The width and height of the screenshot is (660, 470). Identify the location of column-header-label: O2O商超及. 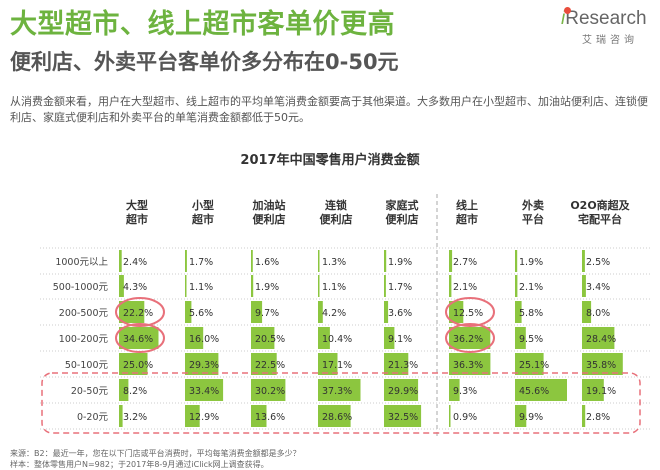
(600, 205).